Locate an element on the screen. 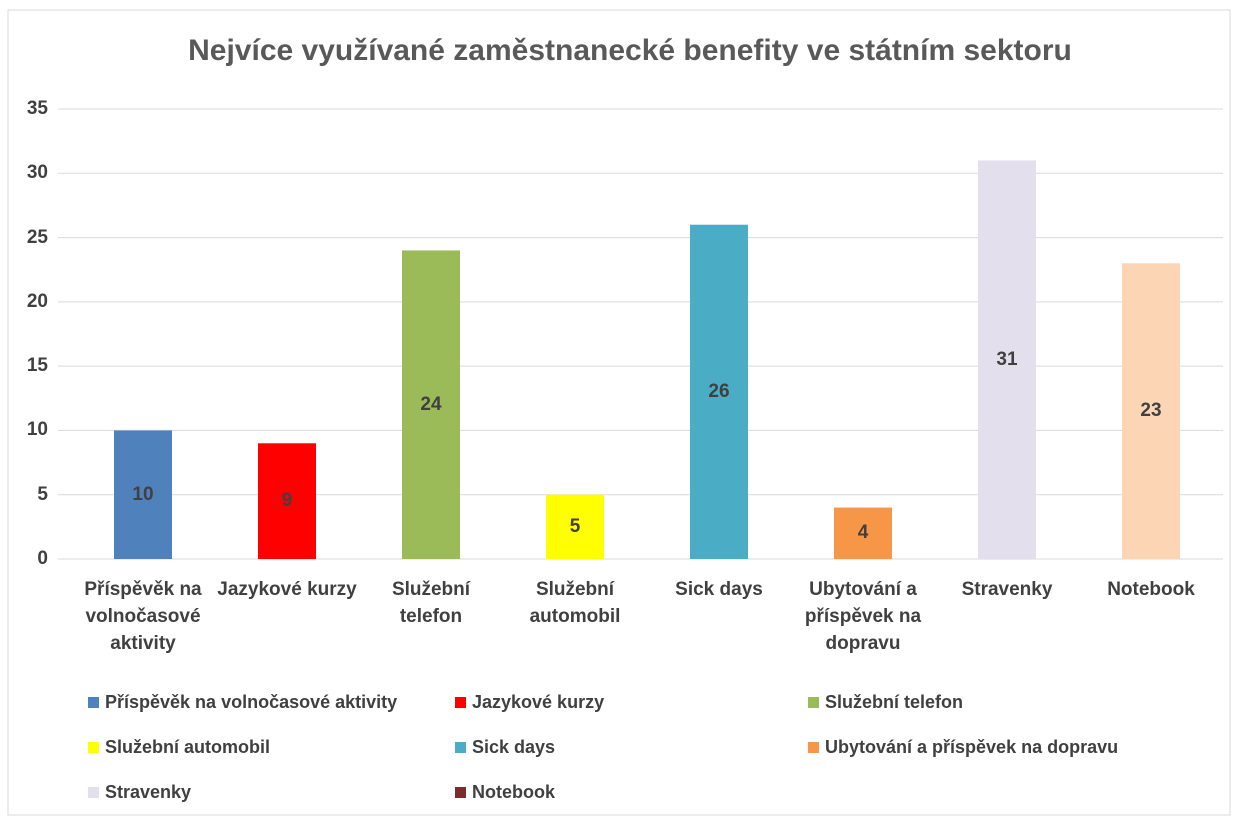  x-tick-label: Notebook is located at coordinates (1151, 589).